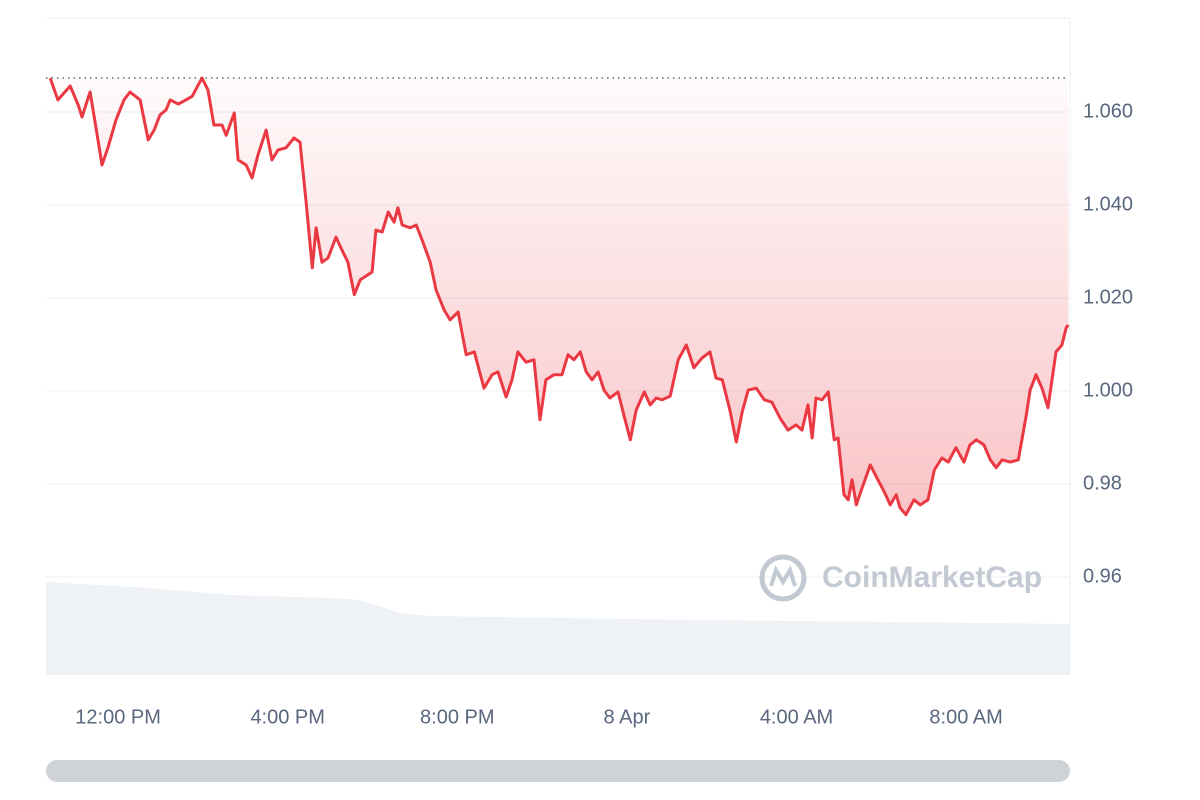 The height and width of the screenshot is (800, 1200). What do you see at coordinates (1102, 576) in the screenshot?
I see `y-tick-label: 0.96` at bounding box center [1102, 576].